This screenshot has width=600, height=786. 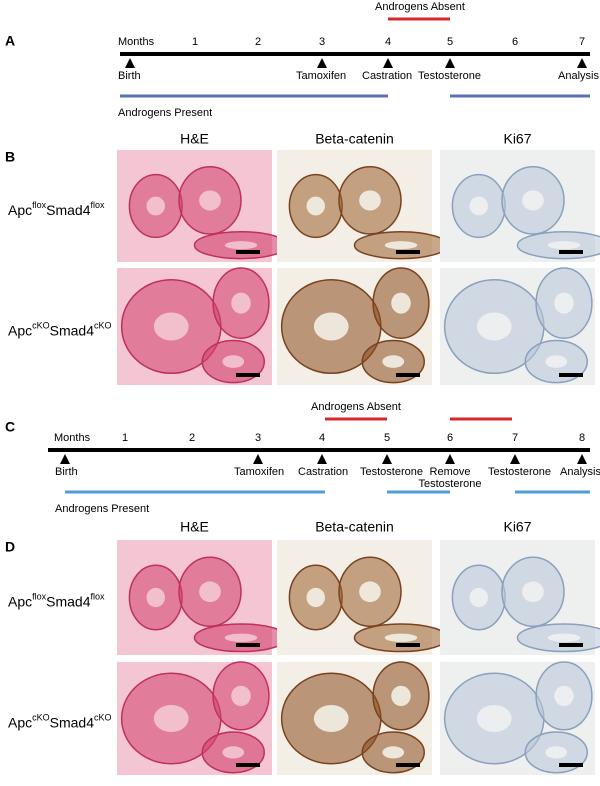 I want to click on axis-label: Months, so click(x=72, y=438).